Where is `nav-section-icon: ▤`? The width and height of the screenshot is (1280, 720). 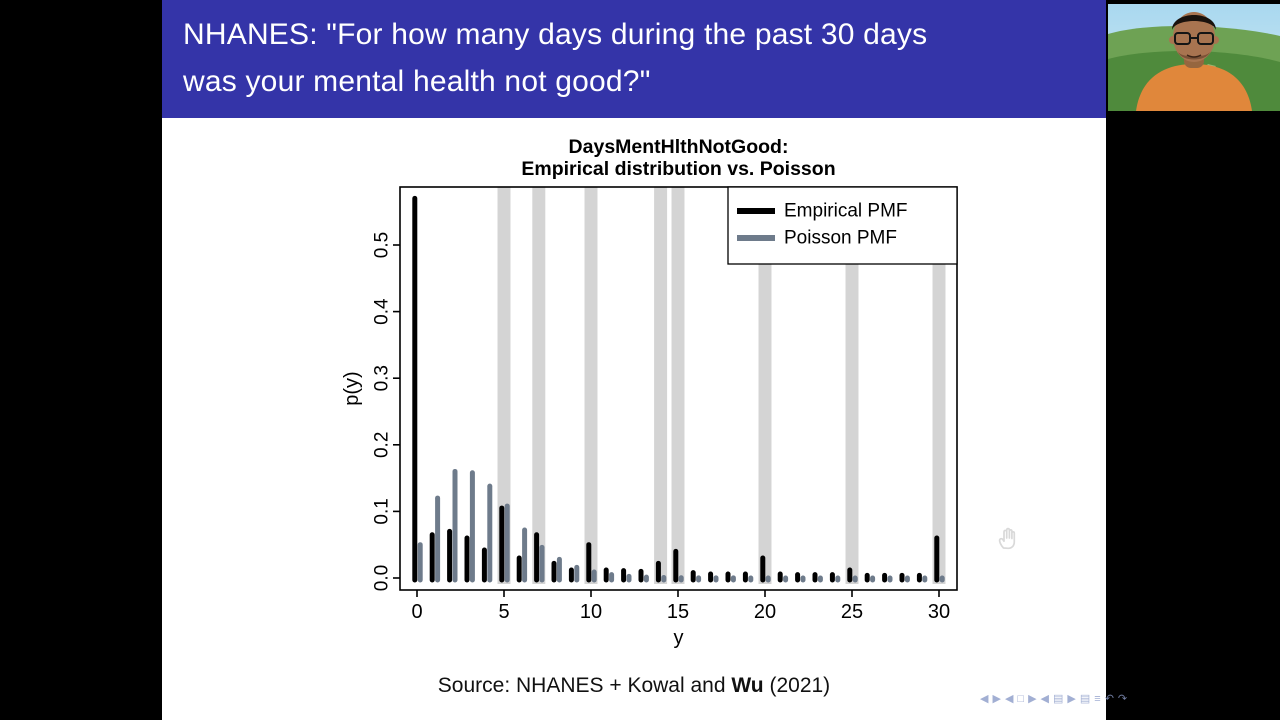 nav-section-icon: ▤ is located at coordinates (1085, 699).